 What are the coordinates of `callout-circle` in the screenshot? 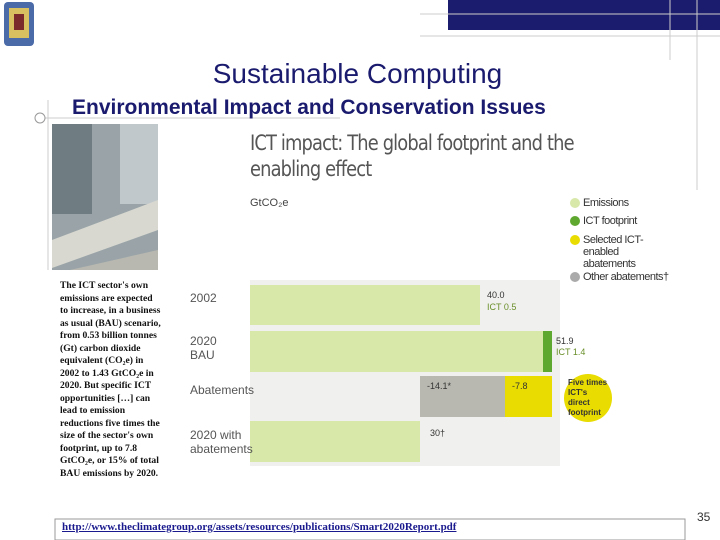 It's located at (588, 398).